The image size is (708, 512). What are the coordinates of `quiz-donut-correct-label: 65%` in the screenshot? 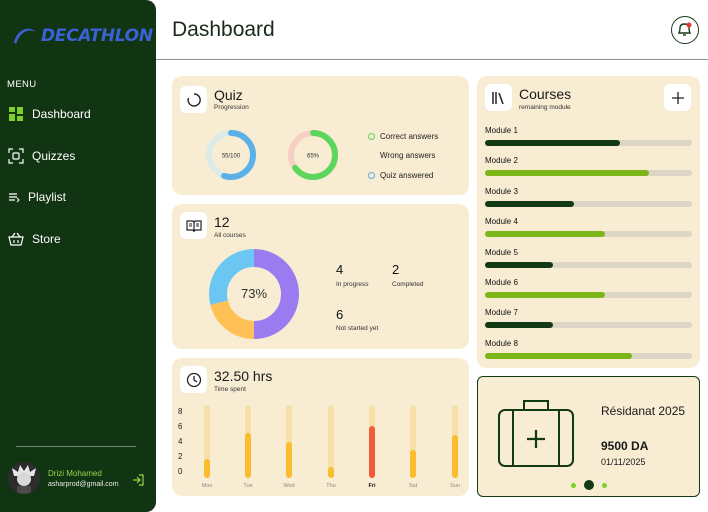 It's located at (313, 157).